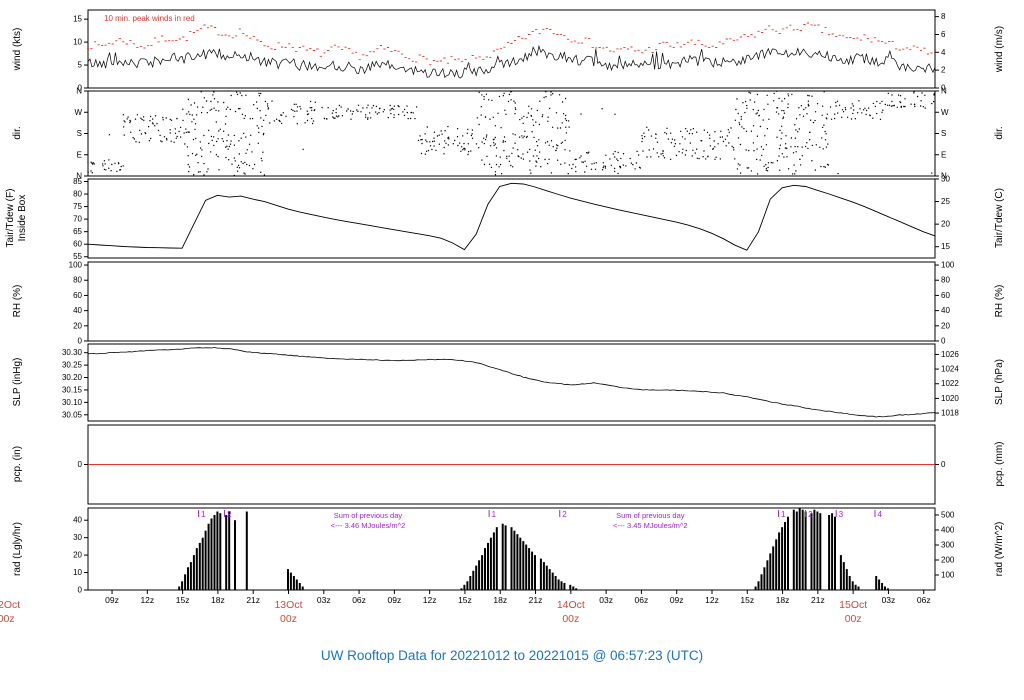 This screenshot has width=1024, height=700. What do you see at coordinates (10, 605) in the screenshot?
I see `x-date-label-day: 12Oct` at bounding box center [10, 605].